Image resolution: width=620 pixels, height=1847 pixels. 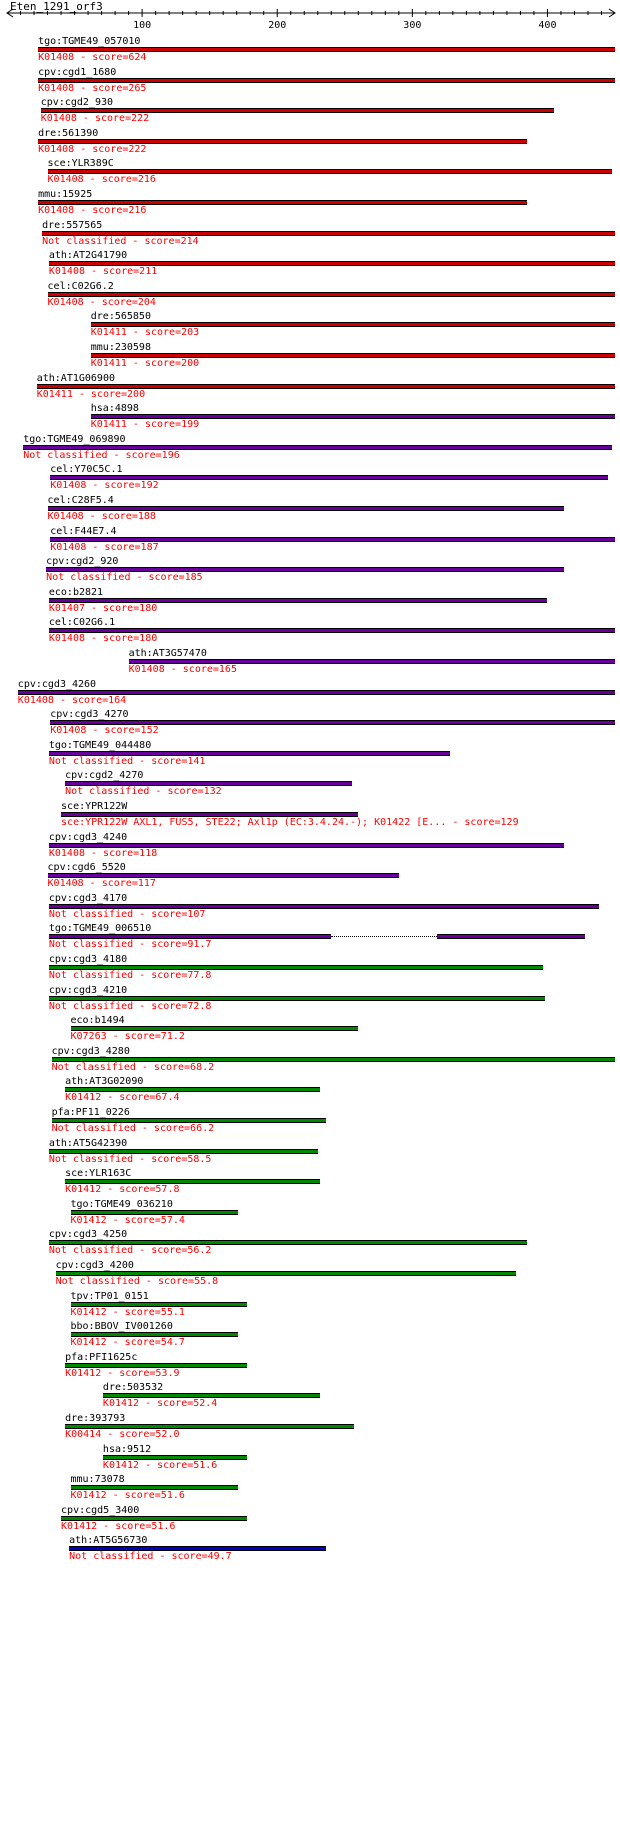 I want to click on hit-description: K01408 - score=164, so click(x=72, y=700).